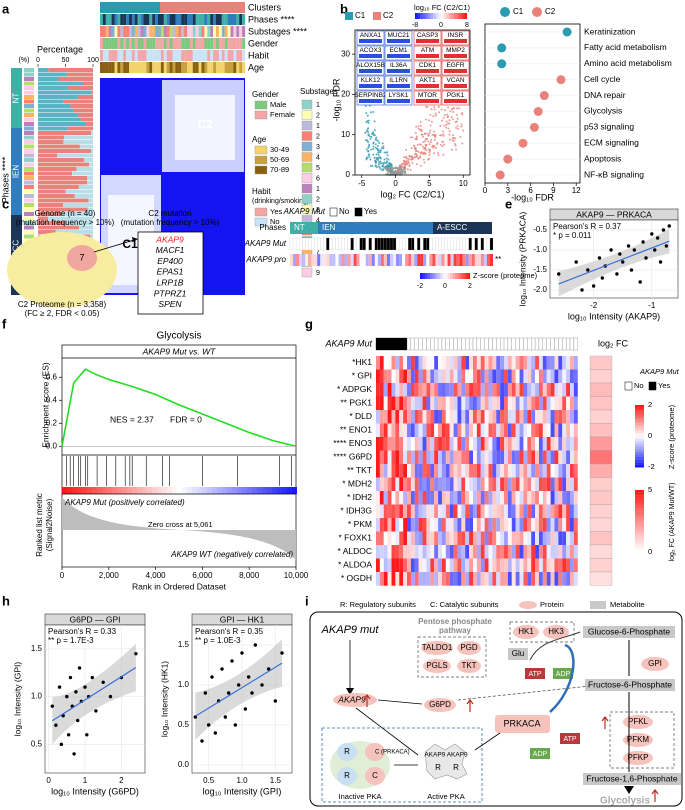  What do you see at coordinates (463, 183) in the screenshot?
I see `tick-label: 10` at bounding box center [463, 183].